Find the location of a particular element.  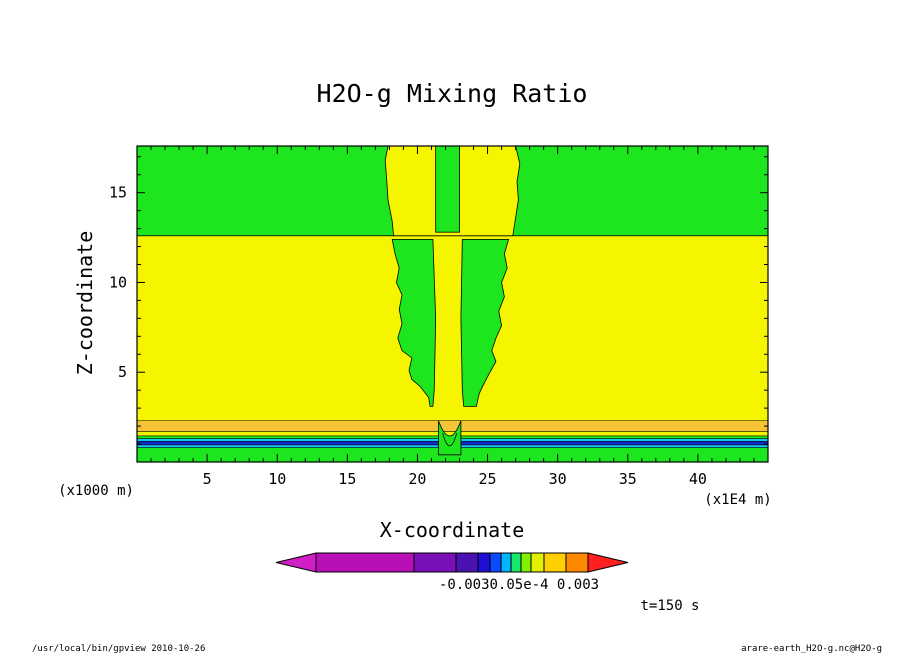

y-axis-unit: (x1000 m) is located at coordinates (96, 491).